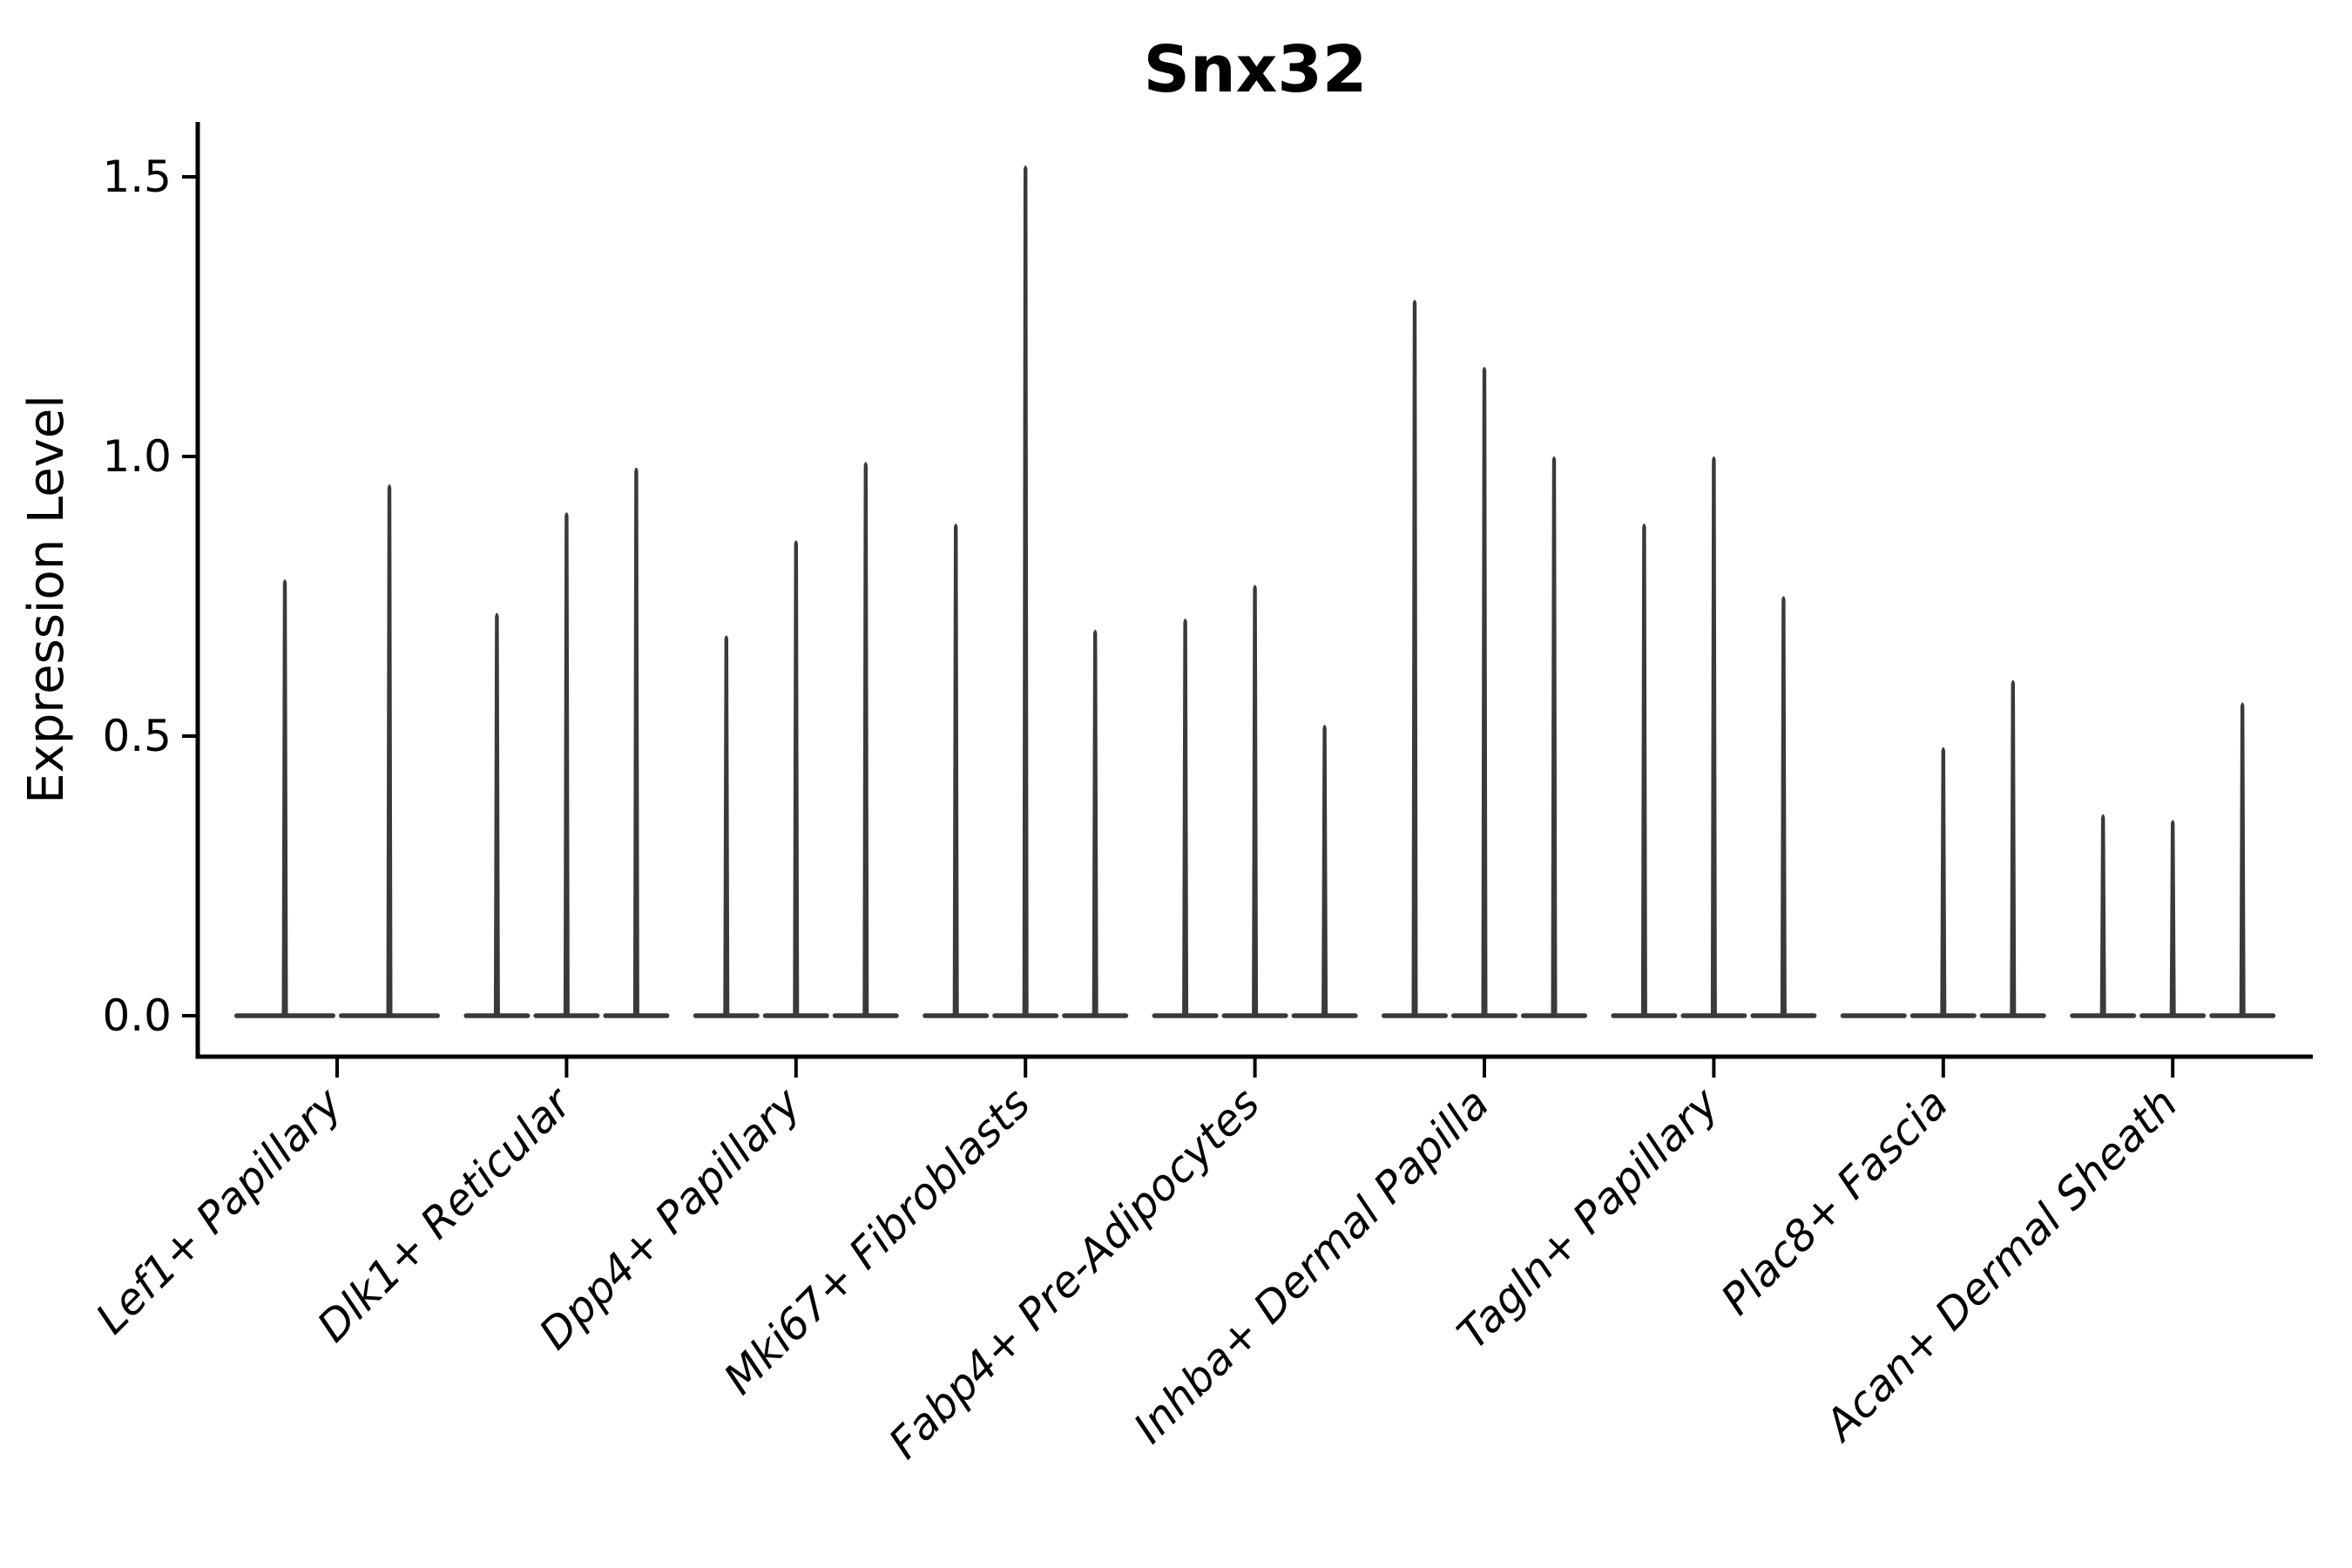  Describe the element at coordinates (137, 1015) in the screenshot. I see `y-tick-label: 0.0` at that location.